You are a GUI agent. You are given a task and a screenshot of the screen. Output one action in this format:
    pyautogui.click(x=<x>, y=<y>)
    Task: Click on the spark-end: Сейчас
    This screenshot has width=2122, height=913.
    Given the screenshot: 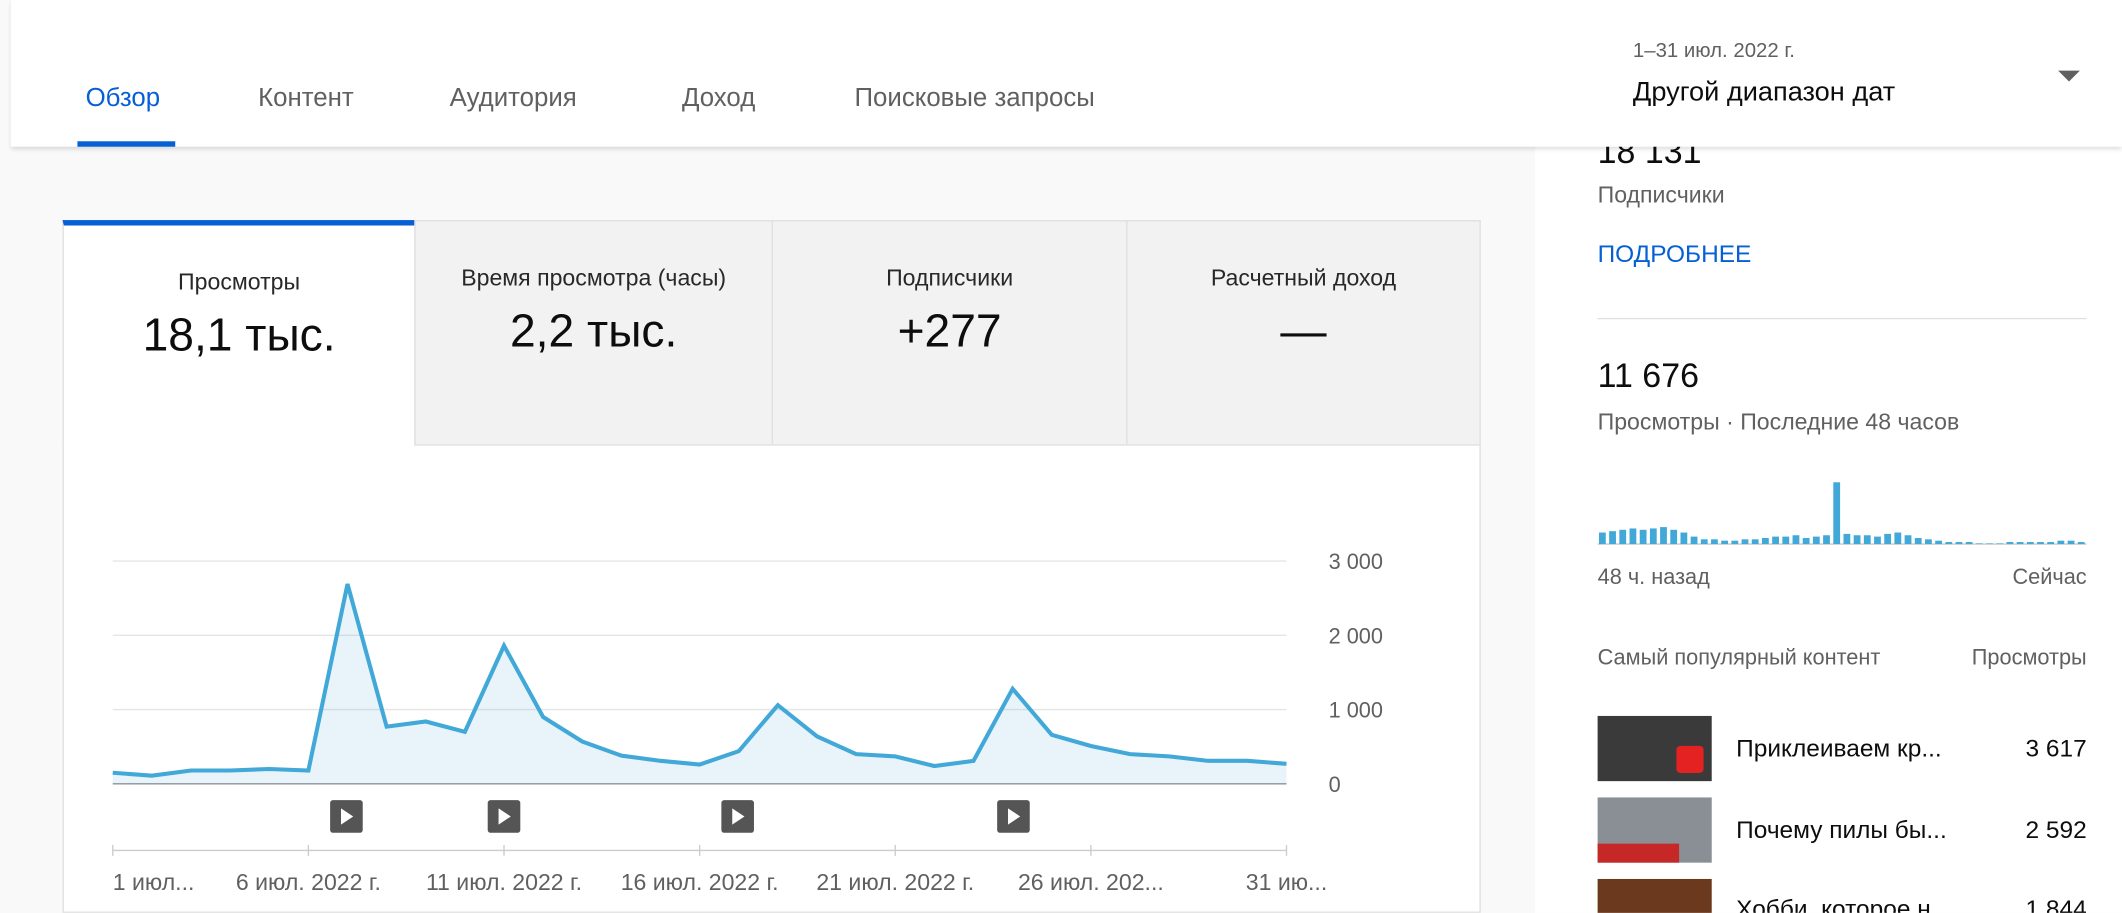 What is the action you would take?
    pyautogui.click(x=2049, y=578)
    